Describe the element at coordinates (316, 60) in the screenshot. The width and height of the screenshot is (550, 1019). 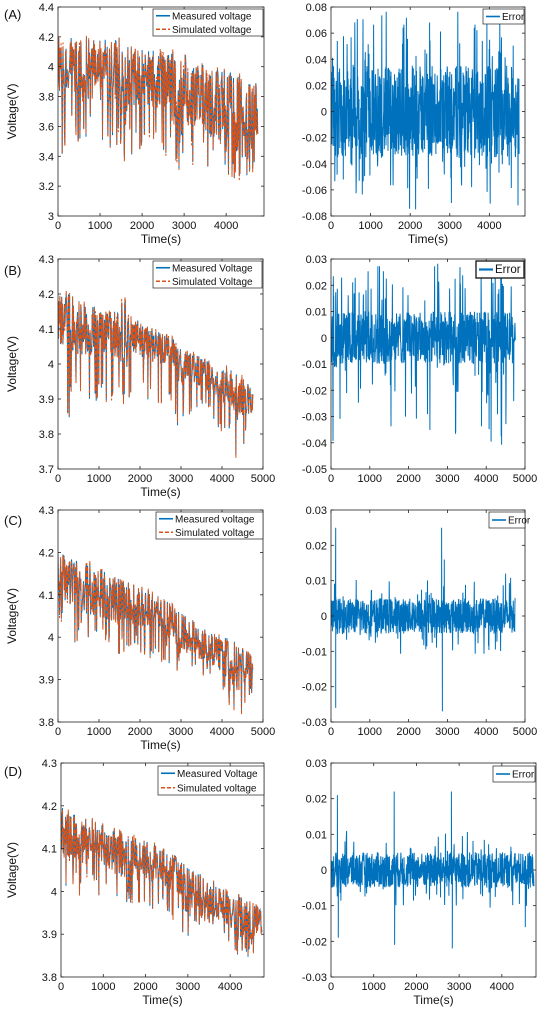
I see `y-tick-label: 0.04` at that location.